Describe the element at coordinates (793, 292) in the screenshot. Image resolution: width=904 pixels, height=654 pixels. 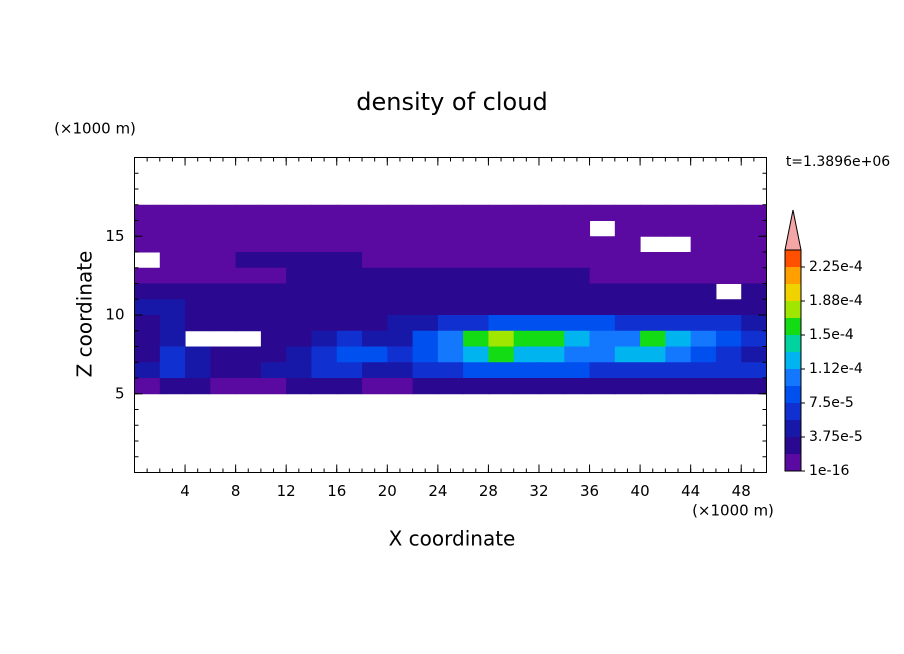
I see `colorbar-band` at that location.